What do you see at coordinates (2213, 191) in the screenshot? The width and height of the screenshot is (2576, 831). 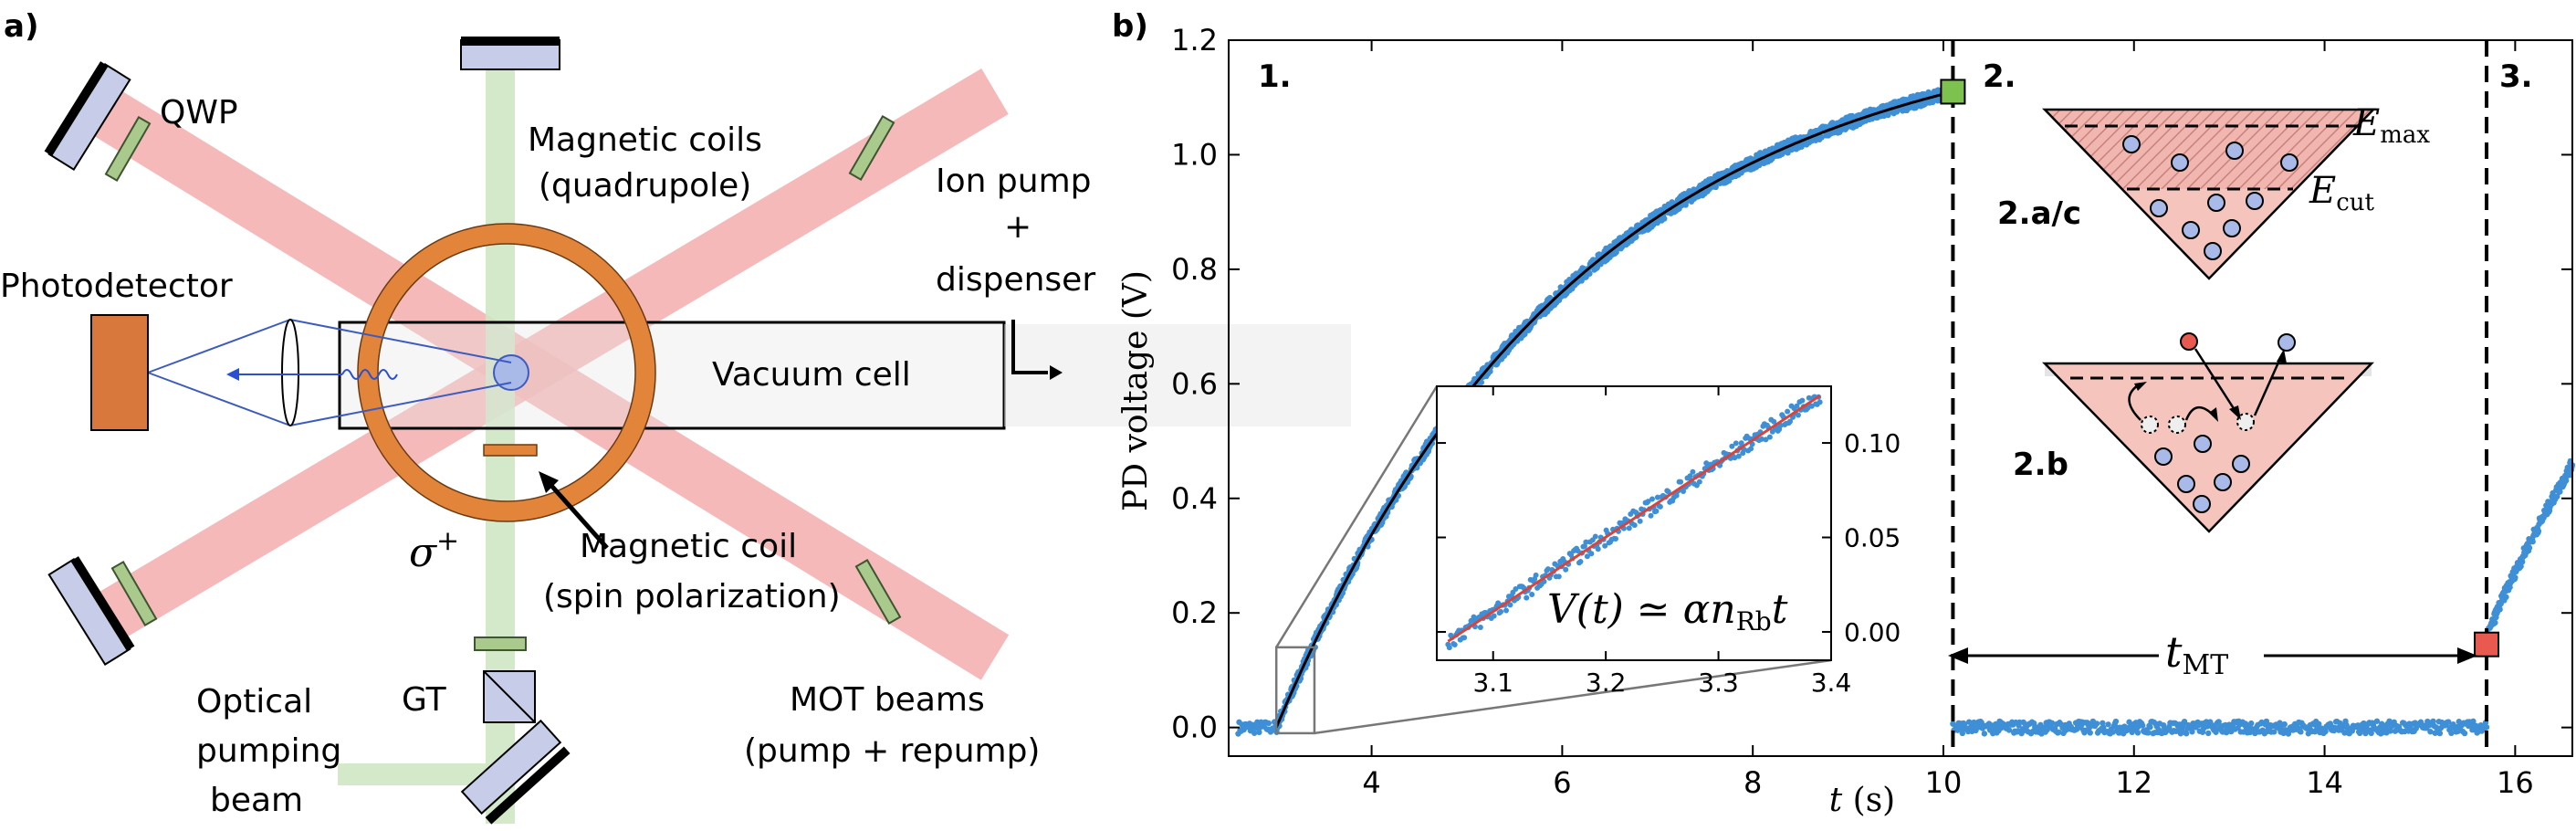 I see `schematic-2ac: Emax Ecut 2.a/c` at bounding box center [2213, 191].